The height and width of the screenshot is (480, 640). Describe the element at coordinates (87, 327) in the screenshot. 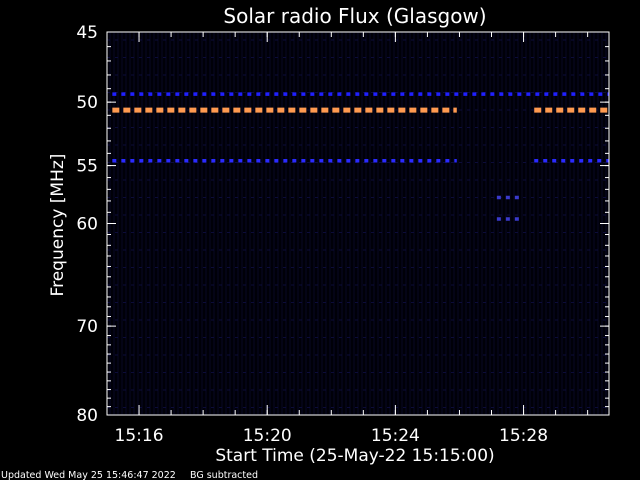

I see `y-tick-label: 70` at that location.